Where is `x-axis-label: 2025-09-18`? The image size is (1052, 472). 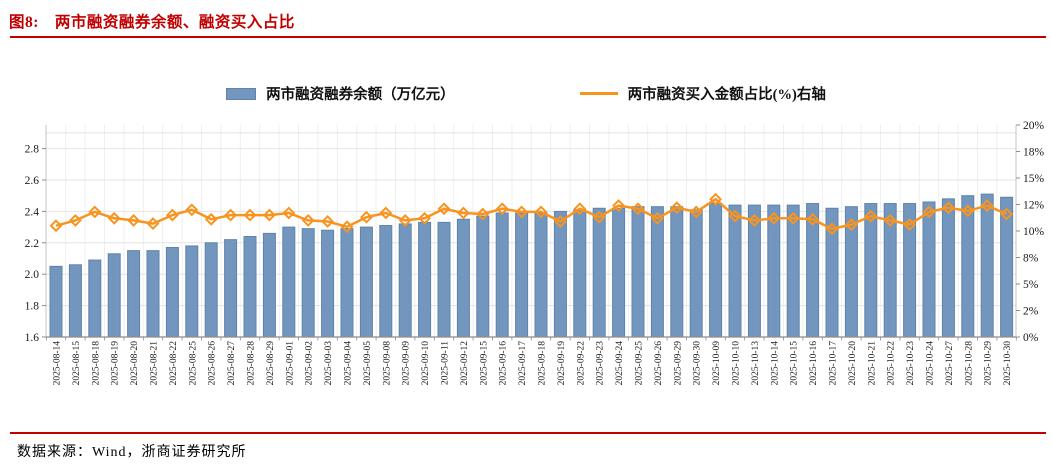
x-axis-label: 2025-09-18 is located at coordinates (543, 363).